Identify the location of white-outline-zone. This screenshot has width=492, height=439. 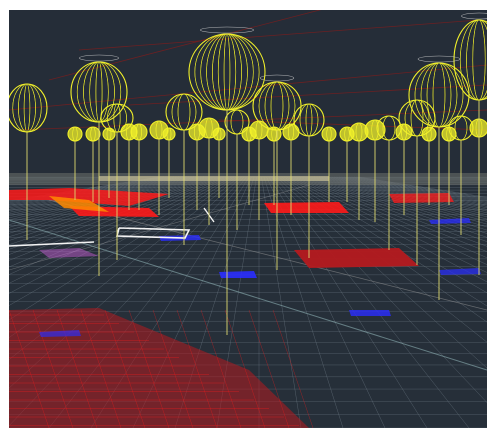
(52, 244).